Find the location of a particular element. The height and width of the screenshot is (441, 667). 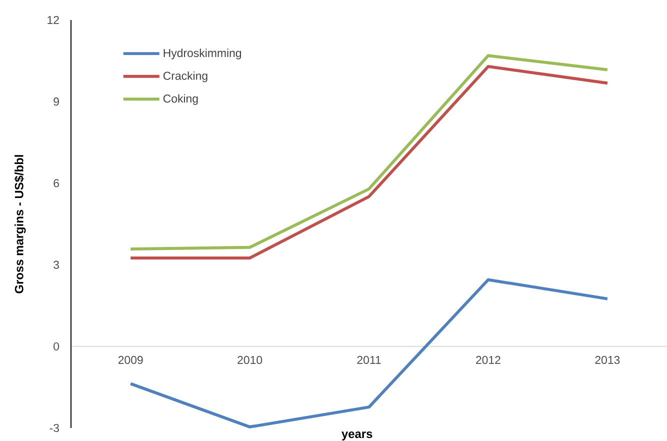

y-axis-title: Gross margins - US$/bbl is located at coordinates (20, 224).